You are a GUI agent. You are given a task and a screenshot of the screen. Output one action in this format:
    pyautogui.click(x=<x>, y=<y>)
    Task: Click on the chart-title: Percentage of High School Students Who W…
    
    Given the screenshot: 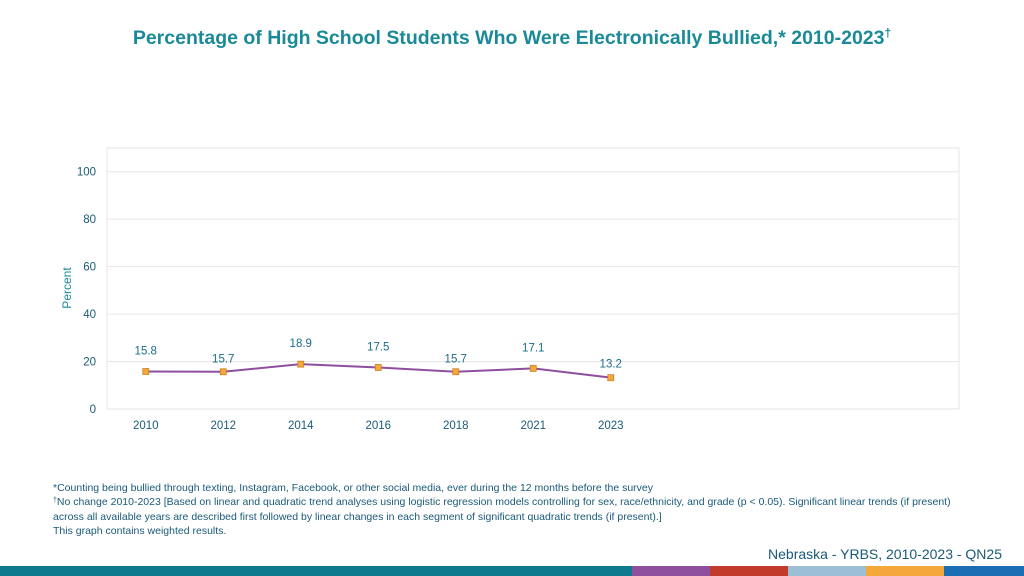 What is the action you would take?
    pyautogui.click(x=512, y=38)
    